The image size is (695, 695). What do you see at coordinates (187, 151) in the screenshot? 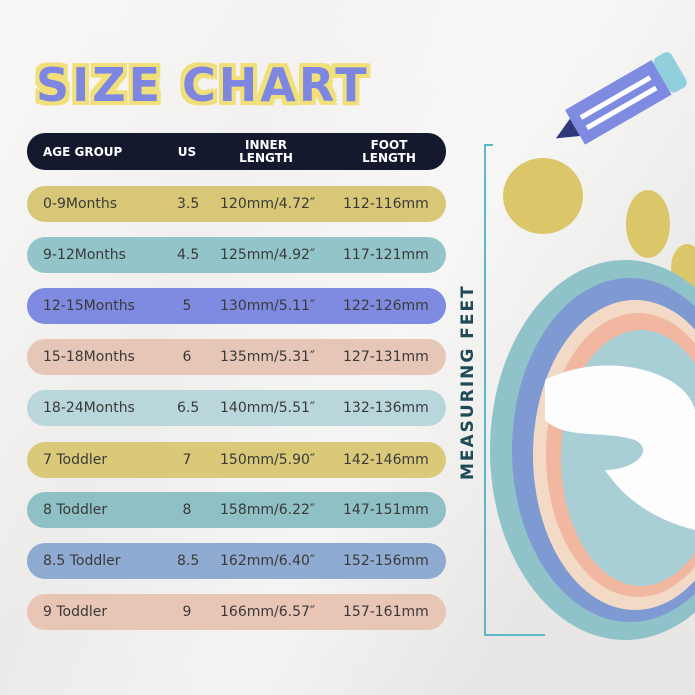
I see `header-us: US` at bounding box center [187, 151].